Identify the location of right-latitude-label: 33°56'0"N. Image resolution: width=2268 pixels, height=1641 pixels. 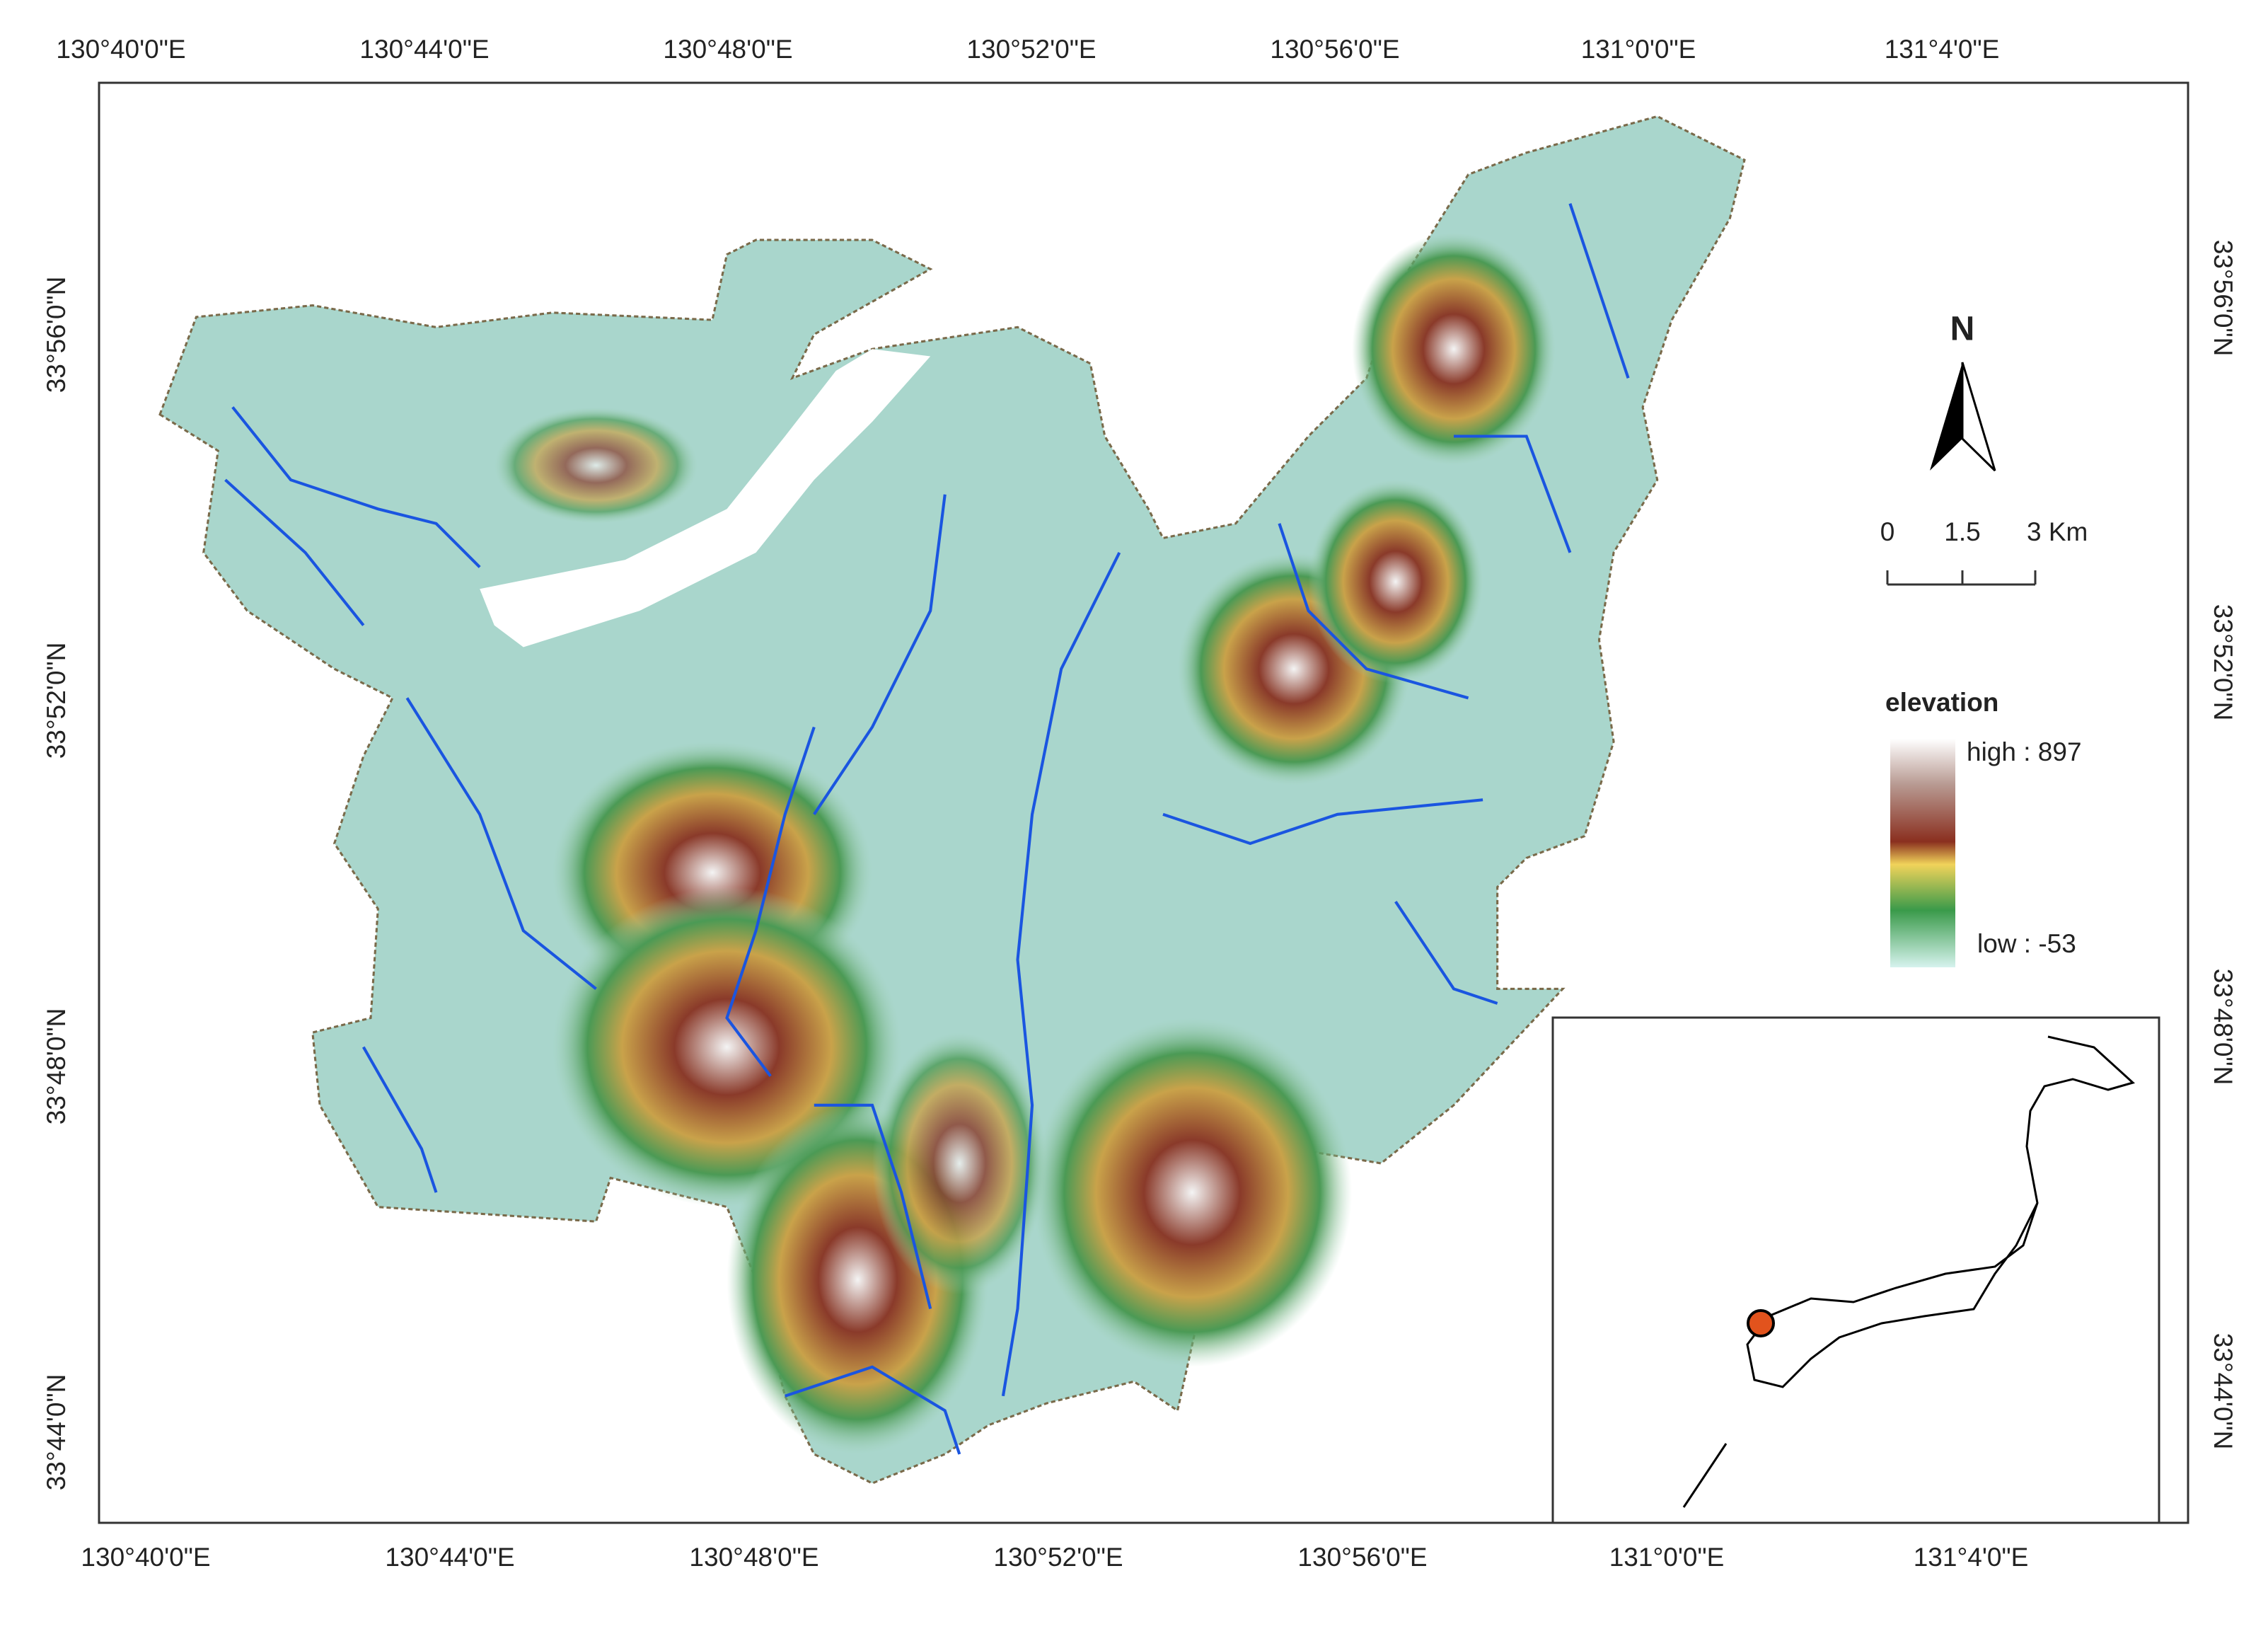
(2223, 298).